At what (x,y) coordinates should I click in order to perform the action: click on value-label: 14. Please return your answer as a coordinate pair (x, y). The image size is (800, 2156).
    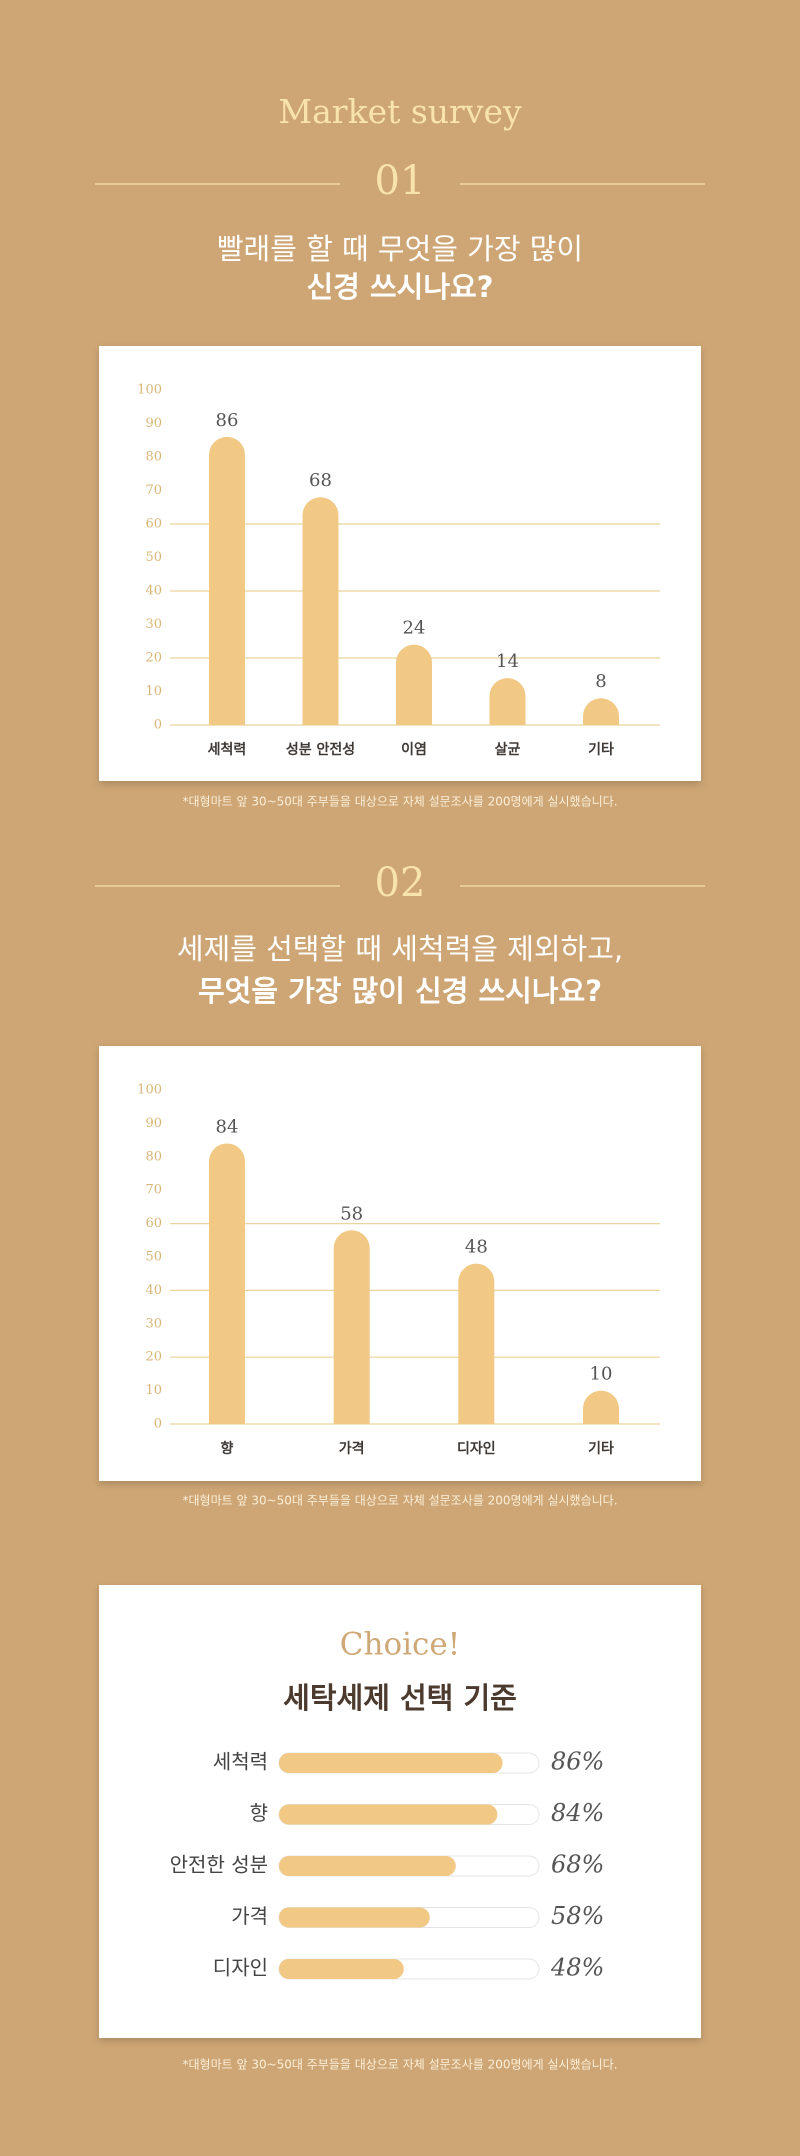
    Looking at the image, I should click on (507, 661).